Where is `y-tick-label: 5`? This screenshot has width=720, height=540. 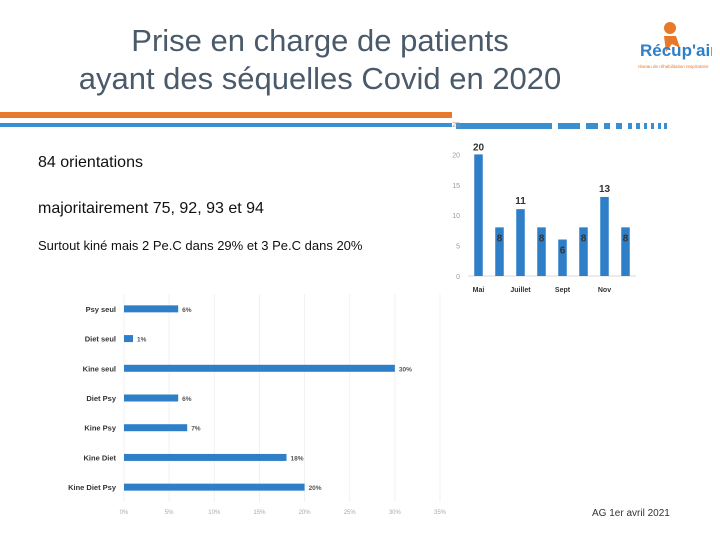
y-tick-label: 5 is located at coordinates (458, 247).